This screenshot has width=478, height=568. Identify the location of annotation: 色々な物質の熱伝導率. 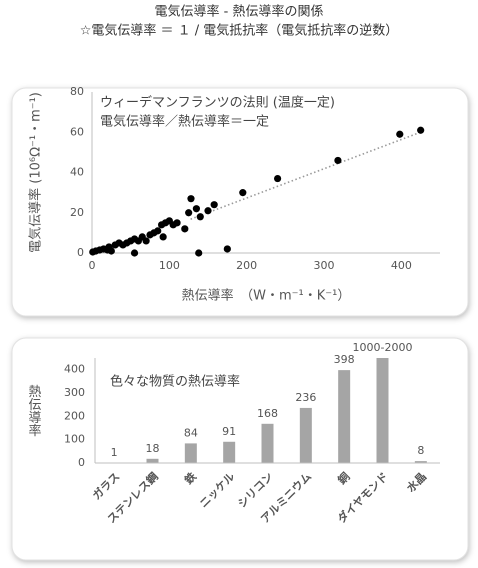
(175, 382).